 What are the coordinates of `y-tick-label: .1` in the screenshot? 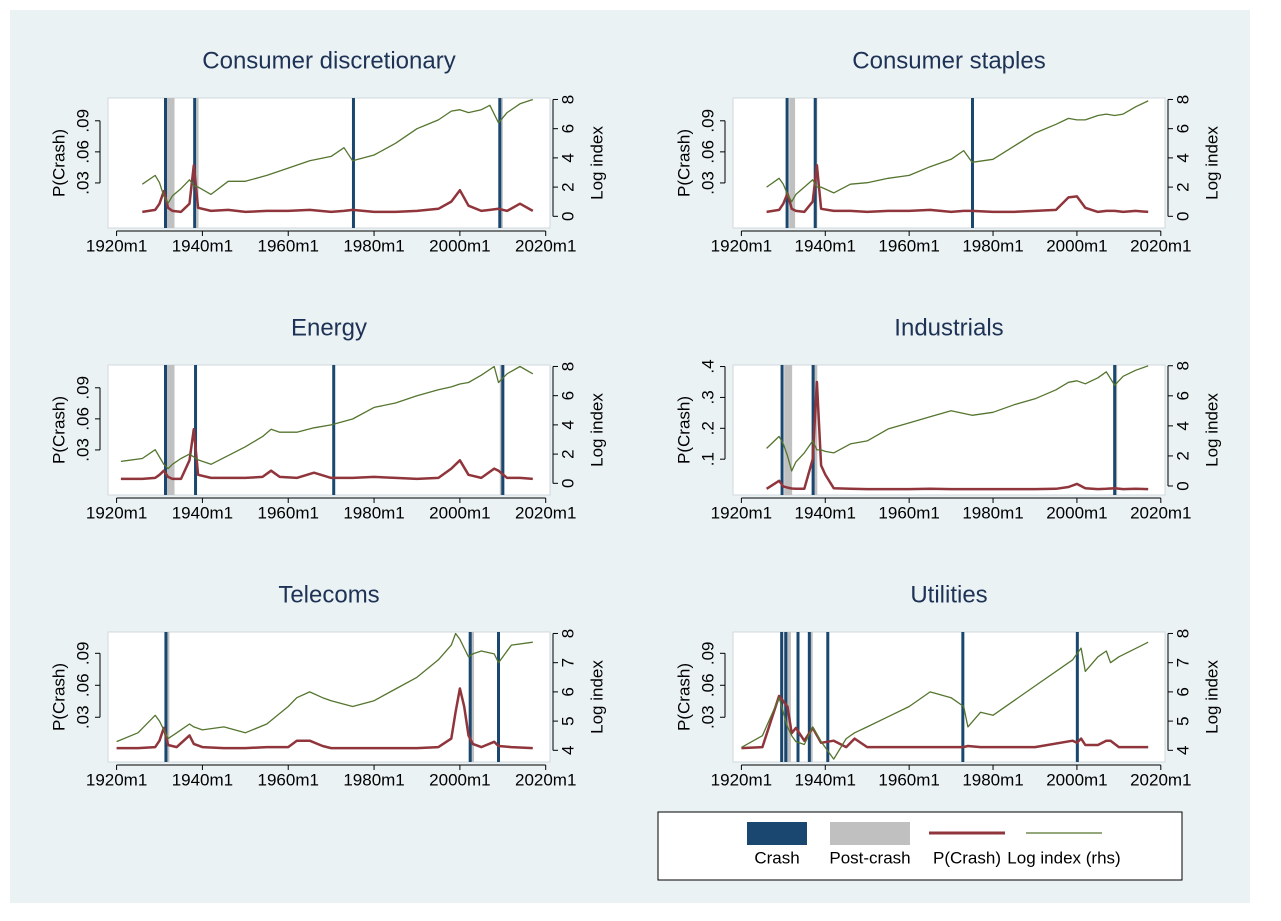 It's located at (707, 459).